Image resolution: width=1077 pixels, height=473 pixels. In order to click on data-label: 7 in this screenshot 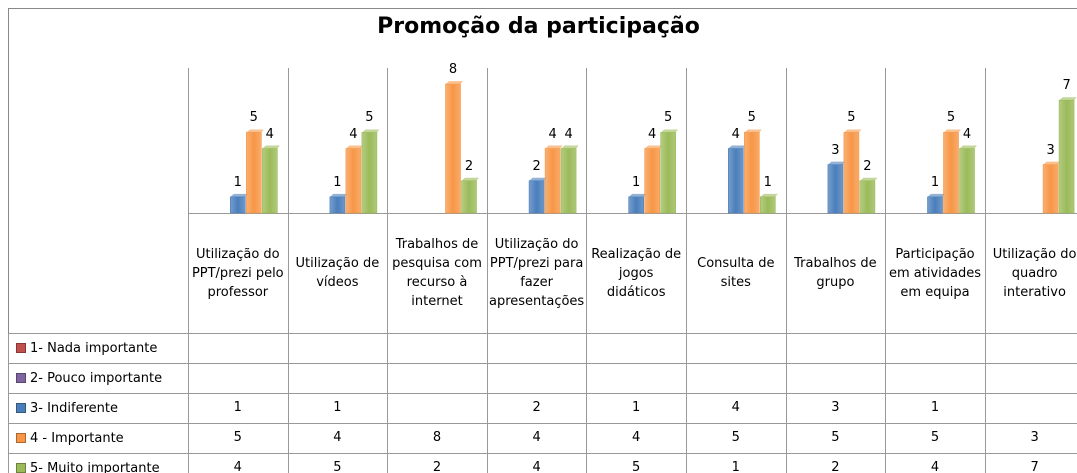, I will do `click(1066, 86)`.